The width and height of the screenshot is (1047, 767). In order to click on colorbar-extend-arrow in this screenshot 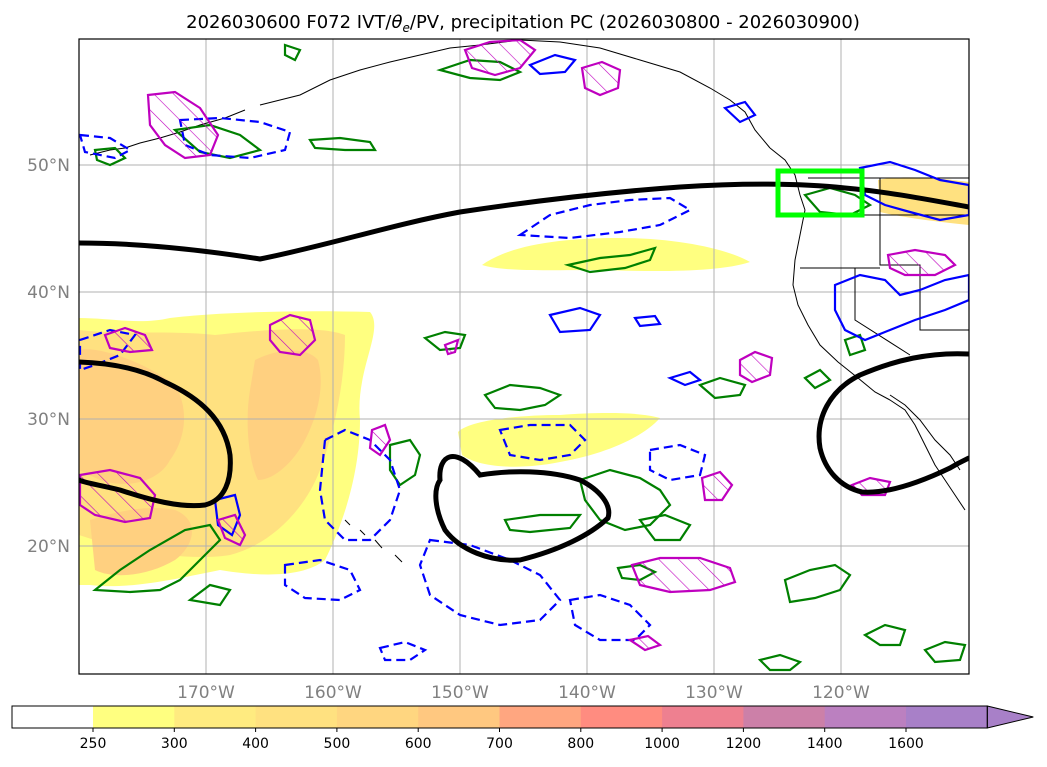, I will do `click(1010, 717)`.